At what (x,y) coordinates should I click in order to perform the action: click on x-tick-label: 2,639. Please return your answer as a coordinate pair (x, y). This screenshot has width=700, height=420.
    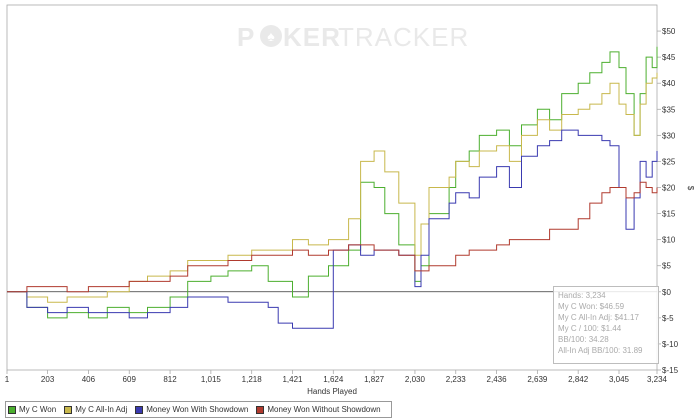
    Looking at the image, I should click on (537, 379).